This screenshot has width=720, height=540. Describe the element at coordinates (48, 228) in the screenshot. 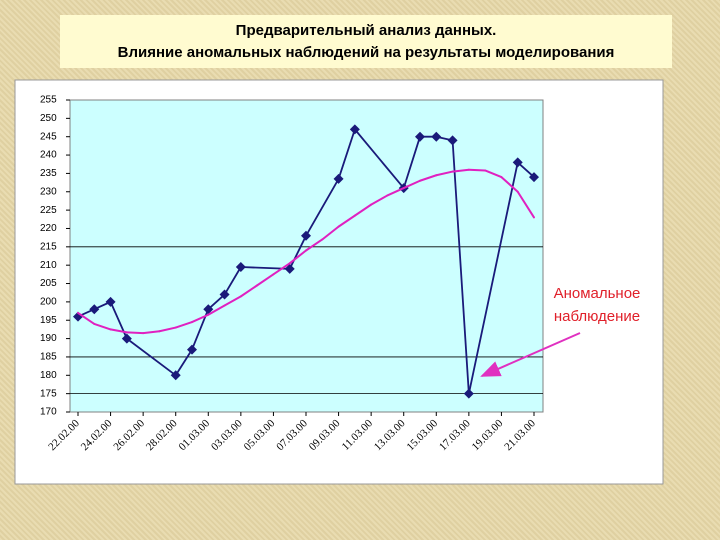

I see `y-tick-label: 220` at that location.